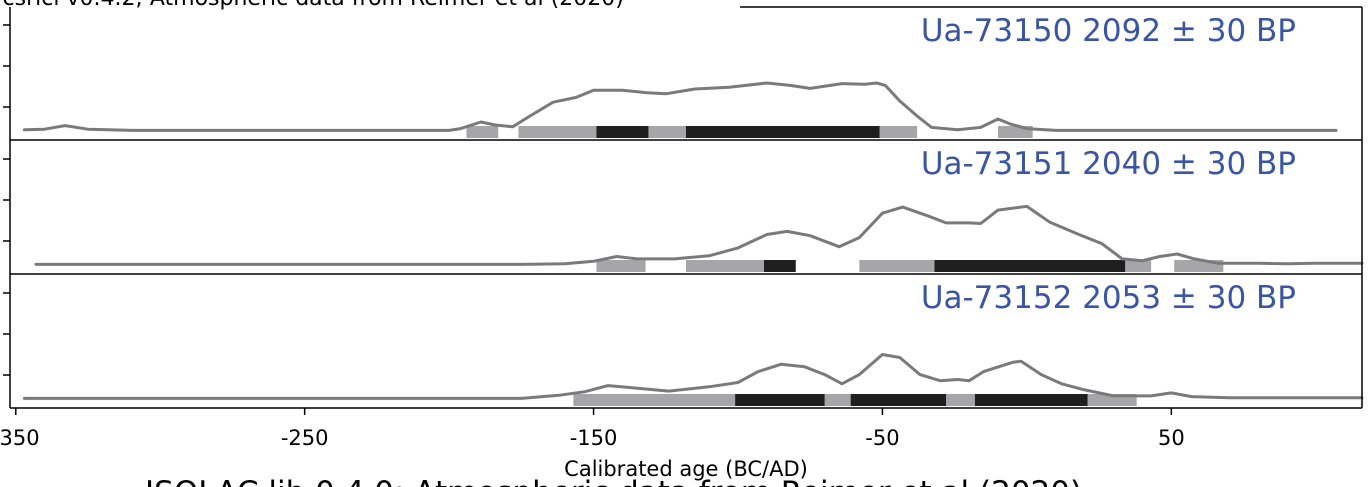  What do you see at coordinates (1171, 438) in the screenshot?
I see `x-tick-label: 50` at bounding box center [1171, 438].